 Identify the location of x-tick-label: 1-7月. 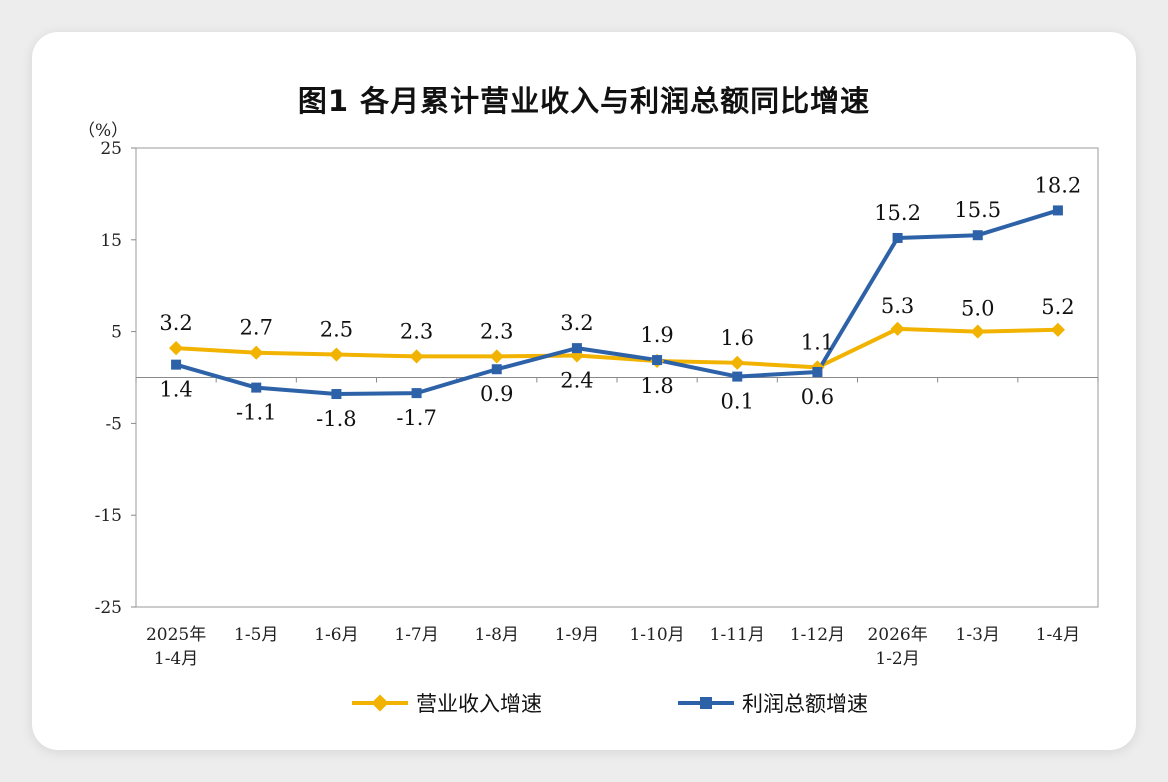
(416, 635).